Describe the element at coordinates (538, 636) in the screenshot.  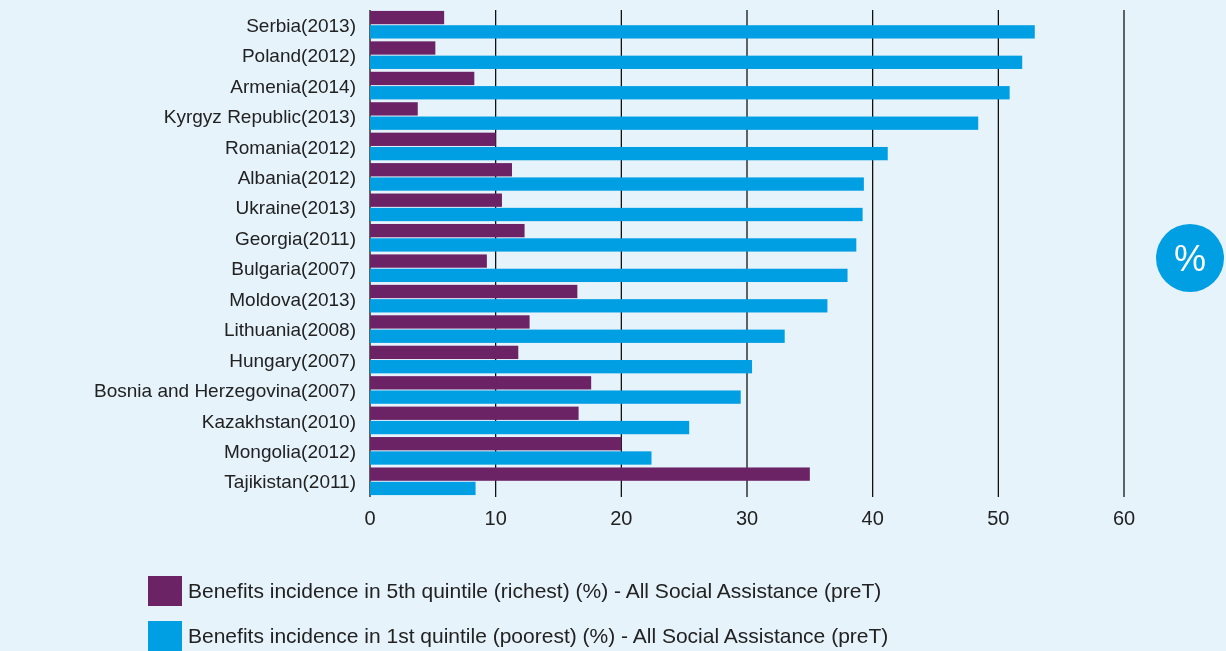
I see `legend-label: Benefits incidence in 1st quintile (poorest) (%) - All Social Assistance (preT)` at that location.